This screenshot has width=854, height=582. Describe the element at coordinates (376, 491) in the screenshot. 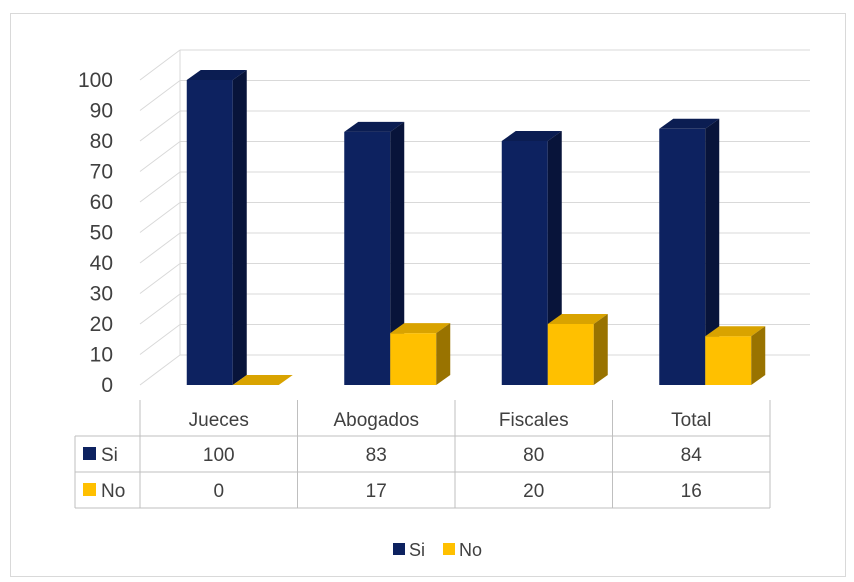

I see `table-cell-value: 17` at that location.